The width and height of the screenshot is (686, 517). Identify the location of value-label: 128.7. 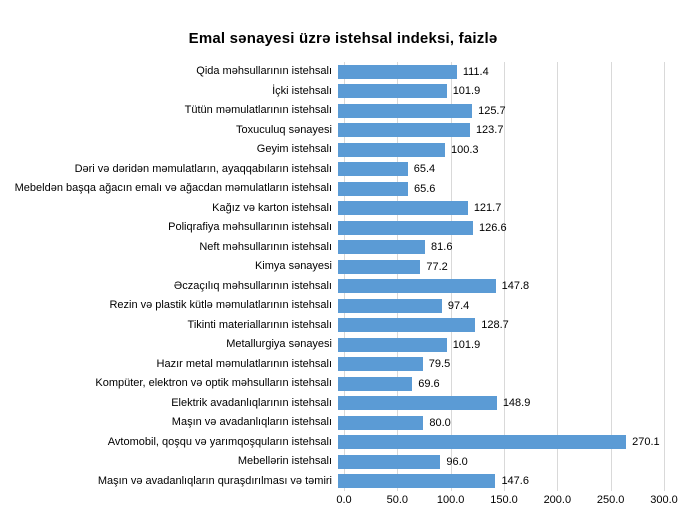
(495, 325).